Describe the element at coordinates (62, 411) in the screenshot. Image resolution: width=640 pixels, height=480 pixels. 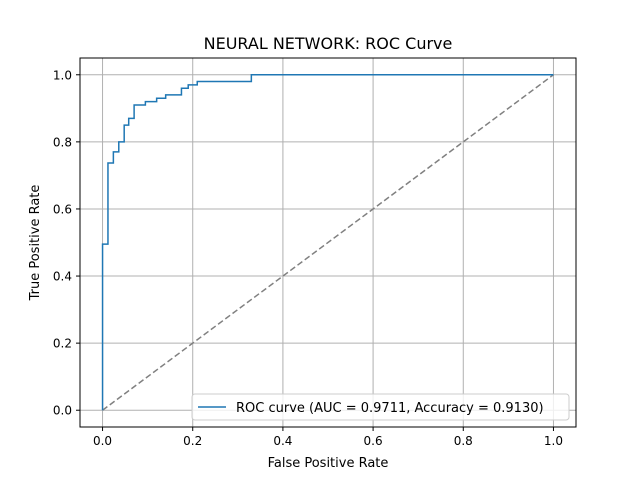
I see `y-tick-label-0: 0.0` at that location.